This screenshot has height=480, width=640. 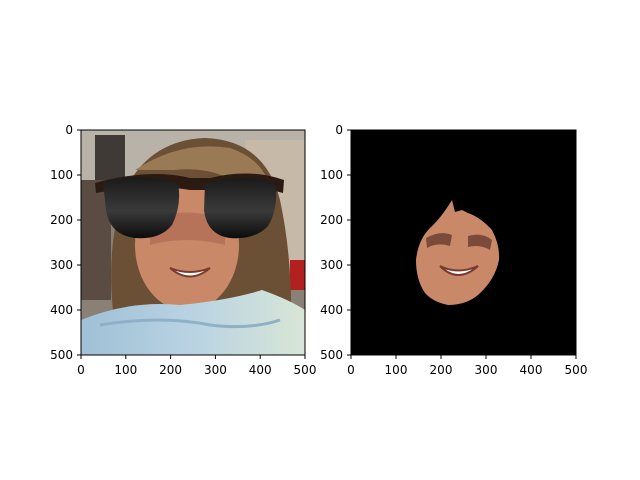 What do you see at coordinates (396, 370) in the screenshot?
I see `right-x-tick-label: 100` at bounding box center [396, 370].